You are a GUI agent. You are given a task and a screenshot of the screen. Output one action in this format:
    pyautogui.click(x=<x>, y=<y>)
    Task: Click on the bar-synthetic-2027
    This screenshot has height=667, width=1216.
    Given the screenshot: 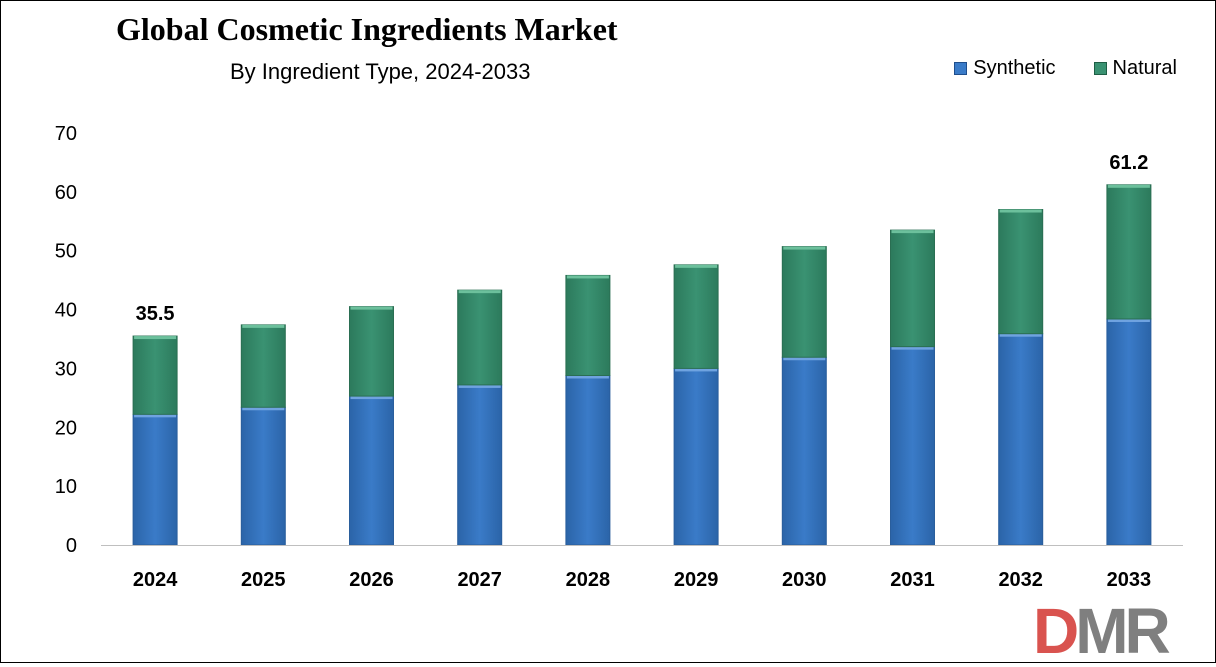 What is the action you would take?
    pyautogui.click(x=480, y=465)
    